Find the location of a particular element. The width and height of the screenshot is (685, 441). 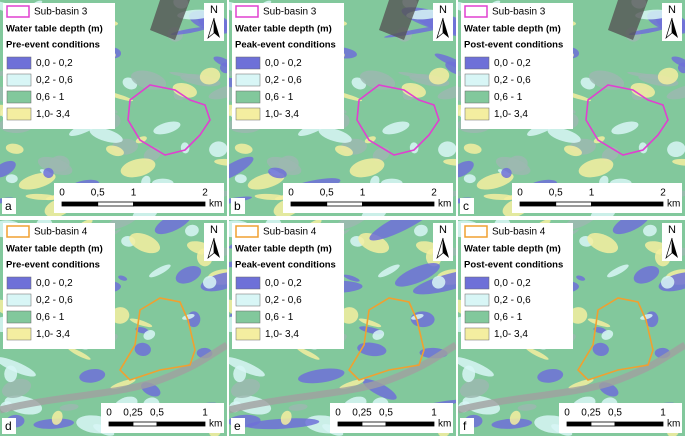

legend-class-label: 0,0 - 0,2 is located at coordinates (54, 63).